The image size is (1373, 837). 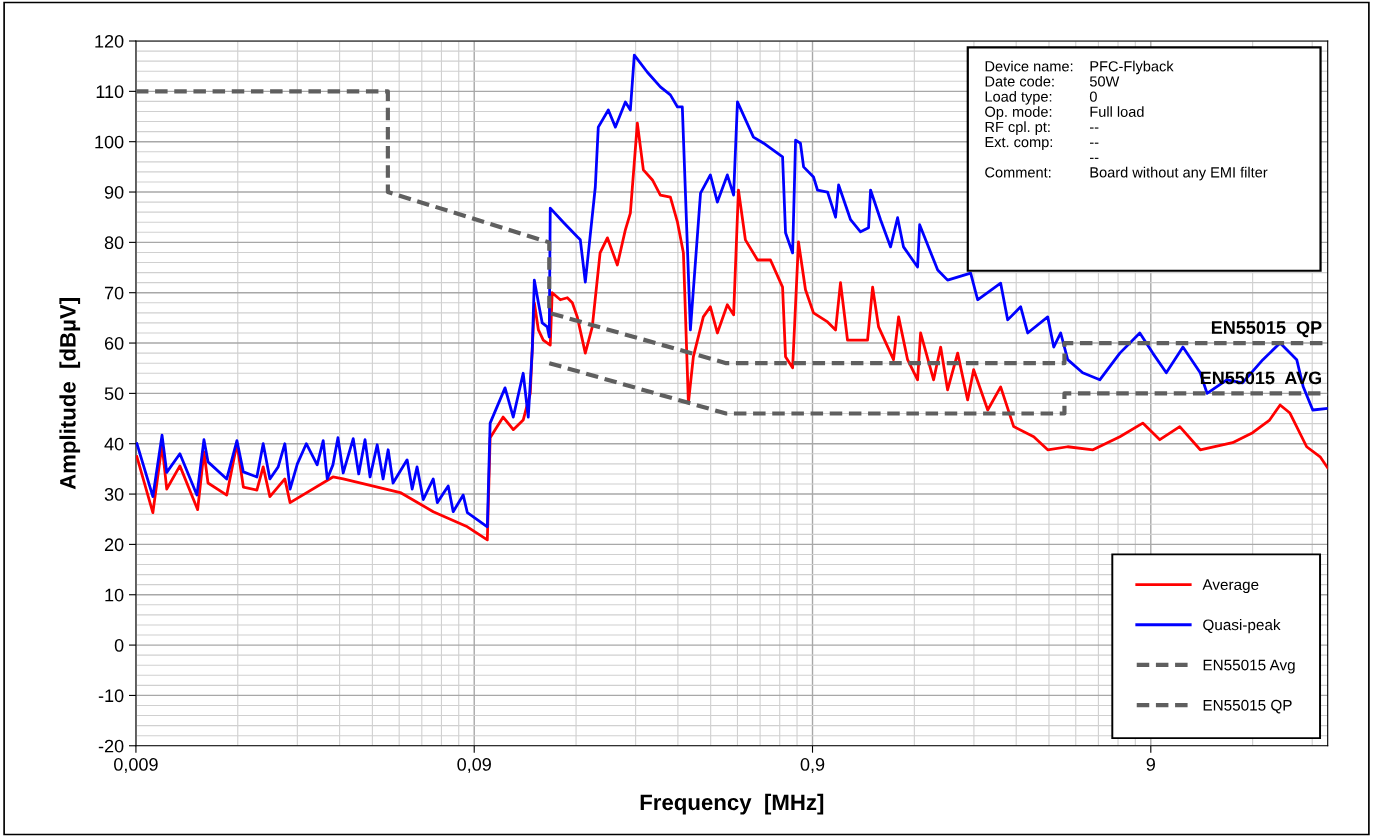 I want to click on annotation: Date code:, so click(x=1019, y=81).